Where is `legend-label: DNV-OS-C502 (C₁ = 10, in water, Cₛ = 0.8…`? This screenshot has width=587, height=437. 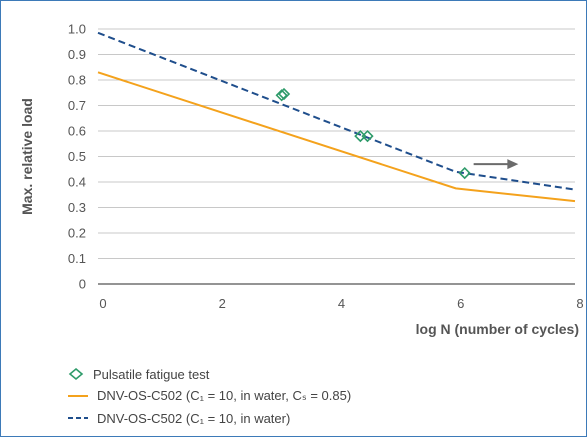
legend-label: DNV-OS-C502 (C₁ = 10, in water, Cₛ = 0.8… is located at coordinates (224, 395).